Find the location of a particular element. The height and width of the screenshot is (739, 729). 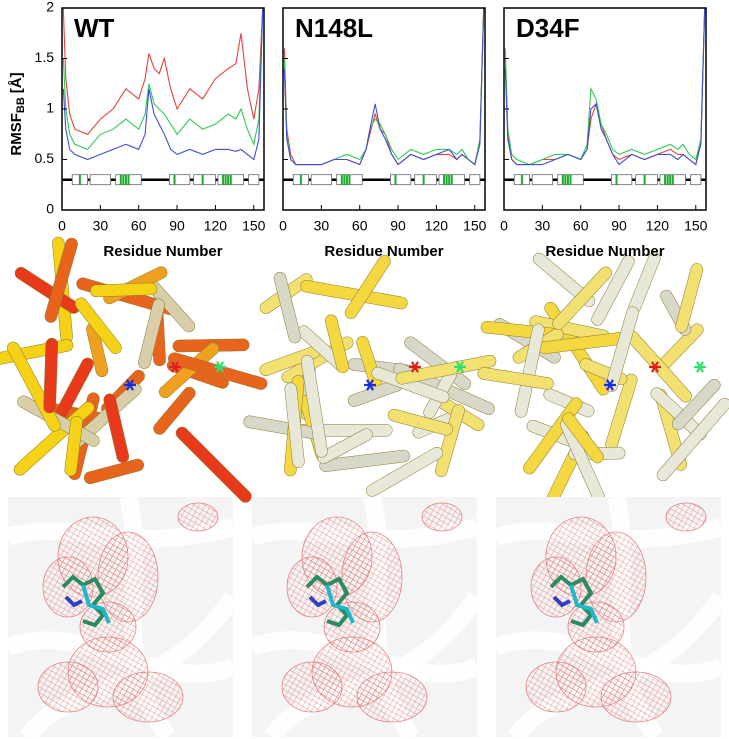

y-axis-label-part: RMSF is located at coordinates (16, 134).